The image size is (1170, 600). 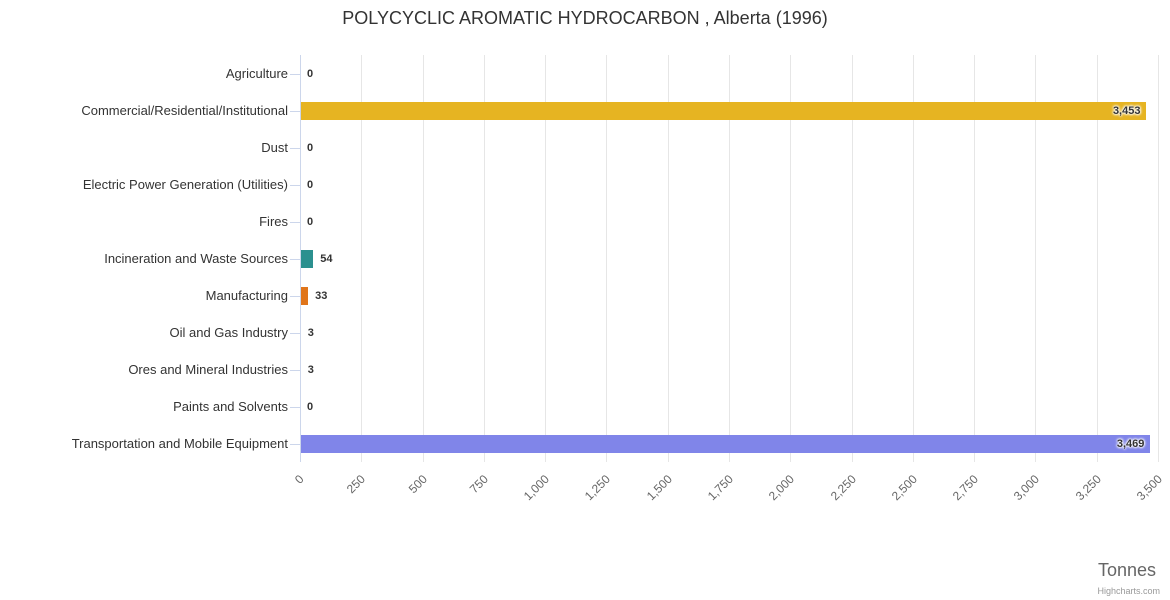 I want to click on x-axis-title: Tonnes, so click(x=1126, y=570).